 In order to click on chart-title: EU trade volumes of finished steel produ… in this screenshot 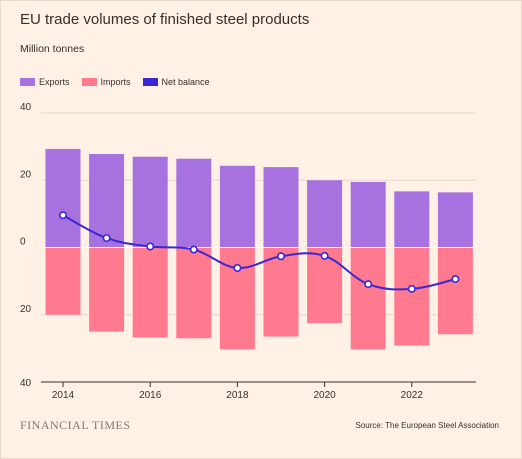, I will do `click(165, 19)`.